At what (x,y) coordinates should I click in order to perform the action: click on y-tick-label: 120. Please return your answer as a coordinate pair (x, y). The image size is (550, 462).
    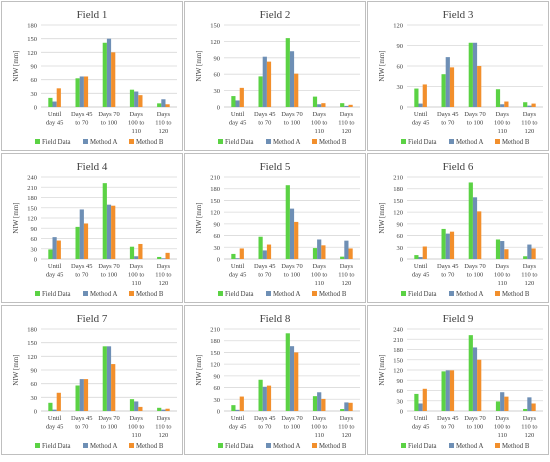
    Looking at the image, I should click on (215, 365).